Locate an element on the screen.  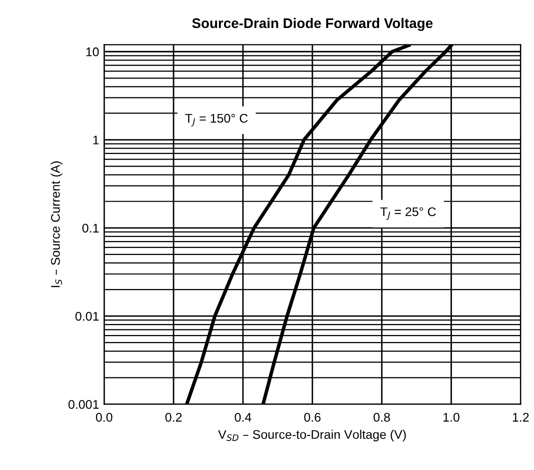
x-tick-label: 0.4 is located at coordinates (243, 417).